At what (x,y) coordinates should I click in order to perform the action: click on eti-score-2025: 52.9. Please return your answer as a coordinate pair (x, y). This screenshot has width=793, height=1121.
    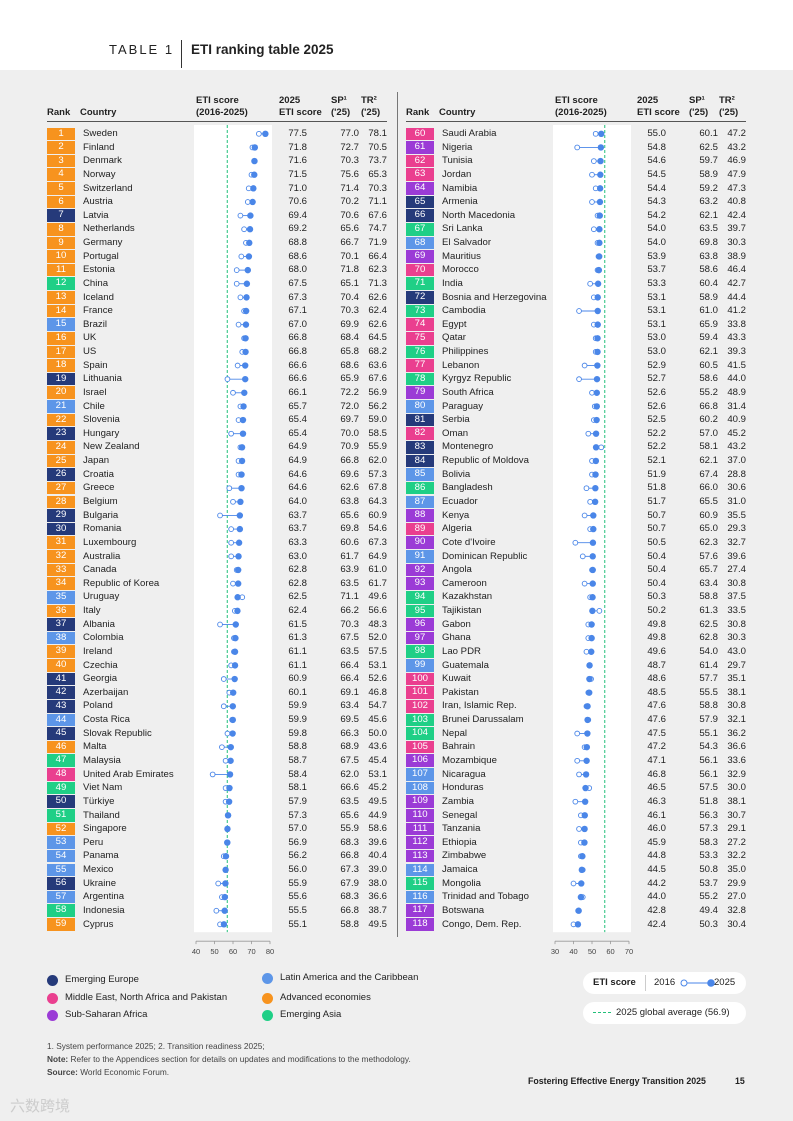
    Looking at the image, I should click on (656, 365).